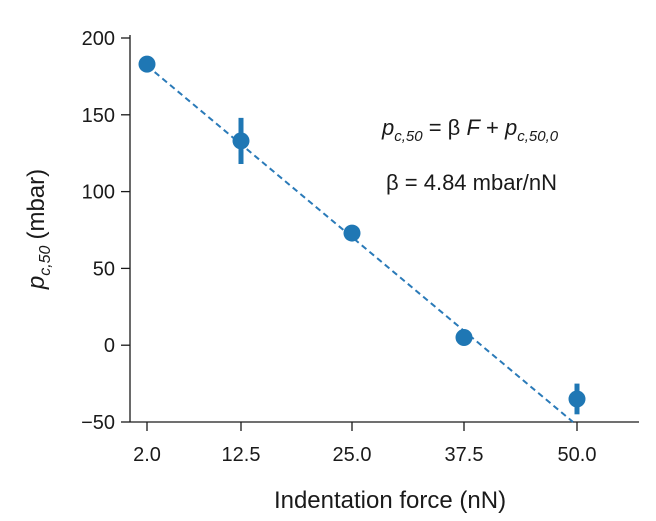 The height and width of the screenshot is (521, 656). Describe the element at coordinates (36, 283) in the screenshot. I see `y-axis-label-p: p` at that location.